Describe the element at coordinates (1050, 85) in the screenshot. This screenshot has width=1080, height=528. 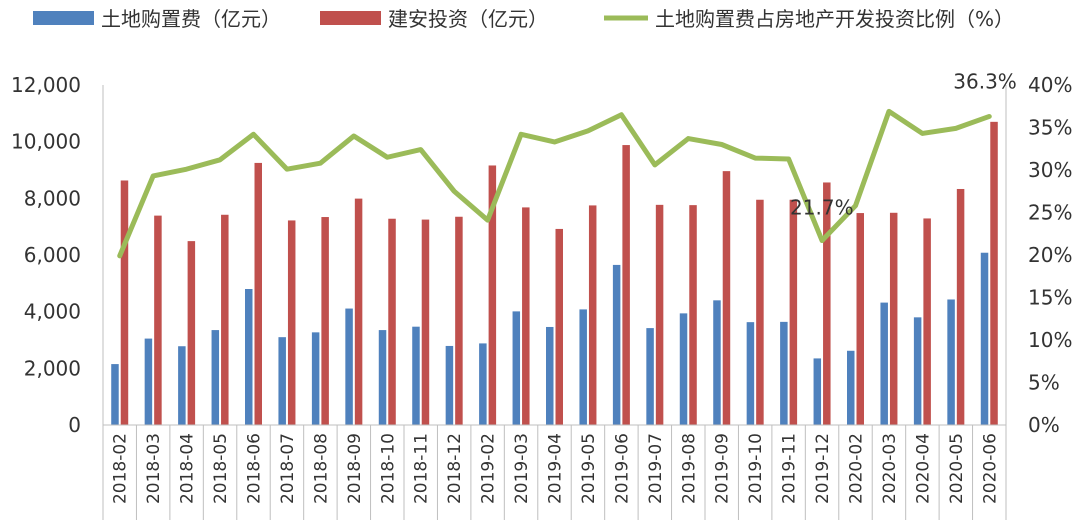
I see `y-tick-right: 40%` at that location.